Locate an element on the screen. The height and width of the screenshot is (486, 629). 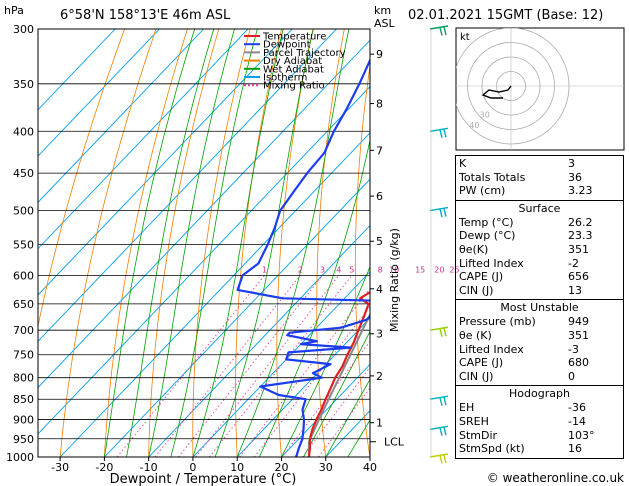
surface-temp-row: Temp (°C) 26.2 is located at coordinates (526, 222).